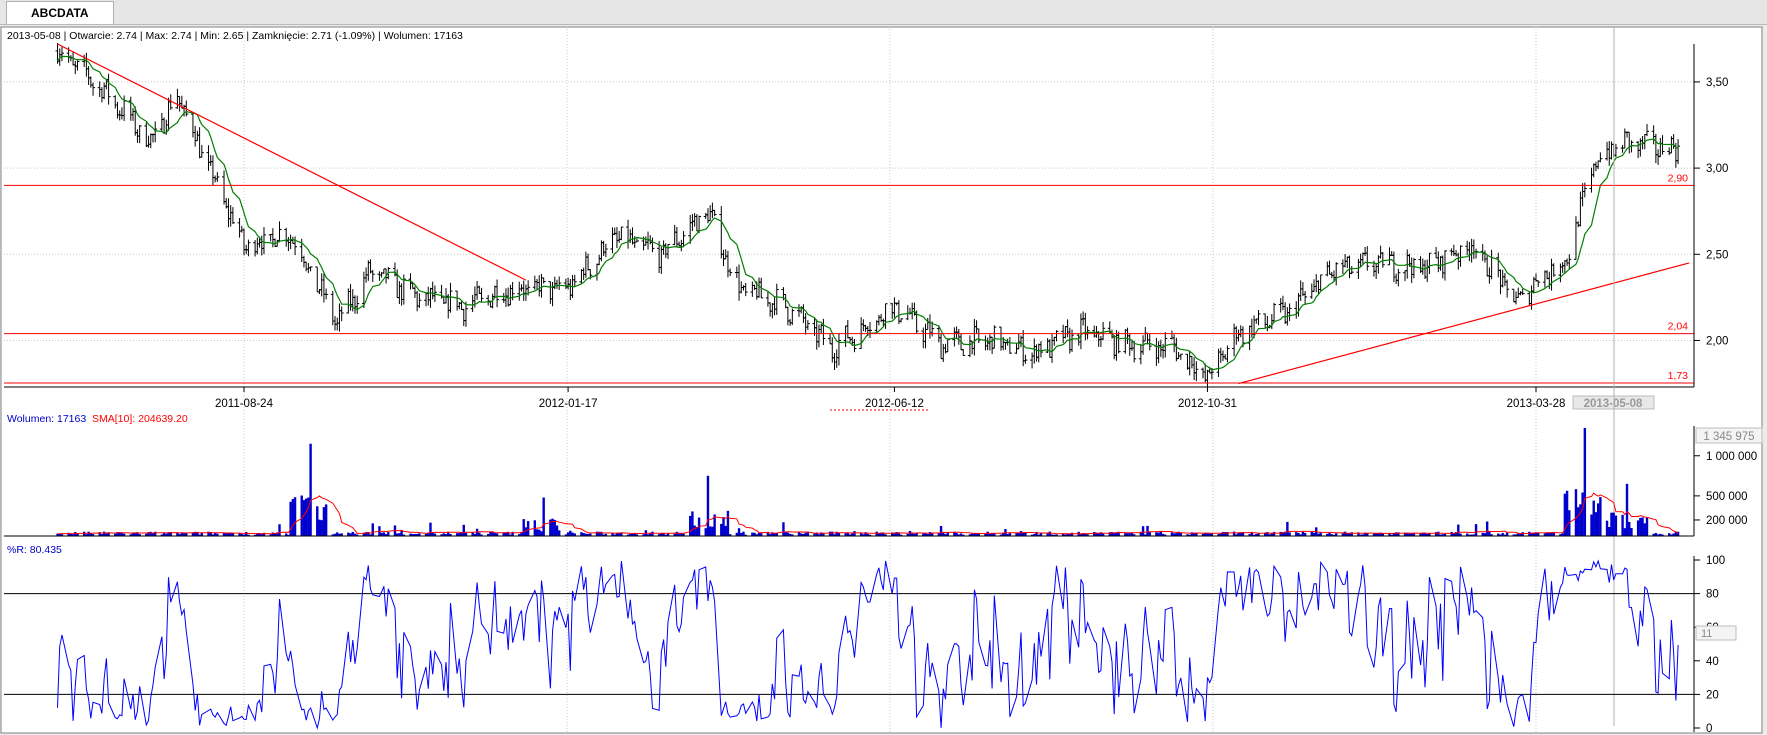 The height and width of the screenshot is (735, 1767). I want to click on tab-abcdata: ABCDATA, so click(60, 12).